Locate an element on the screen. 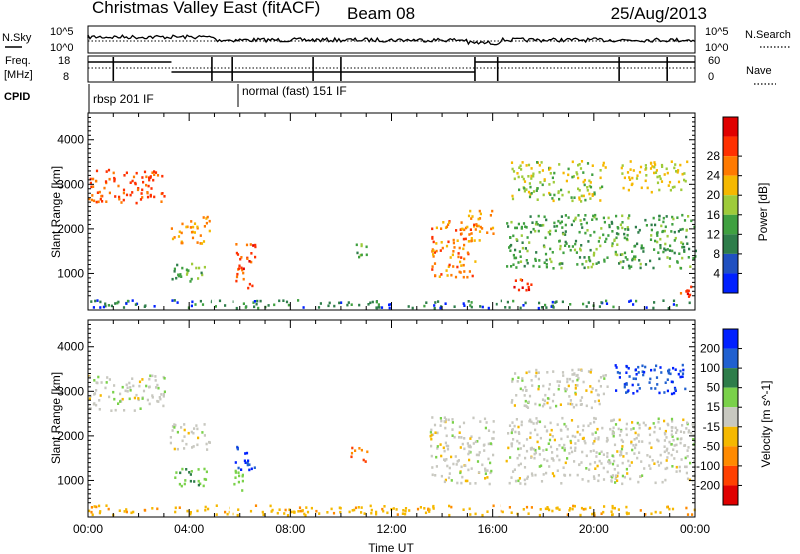  nsky-label: N.Sky is located at coordinates (17, 38).